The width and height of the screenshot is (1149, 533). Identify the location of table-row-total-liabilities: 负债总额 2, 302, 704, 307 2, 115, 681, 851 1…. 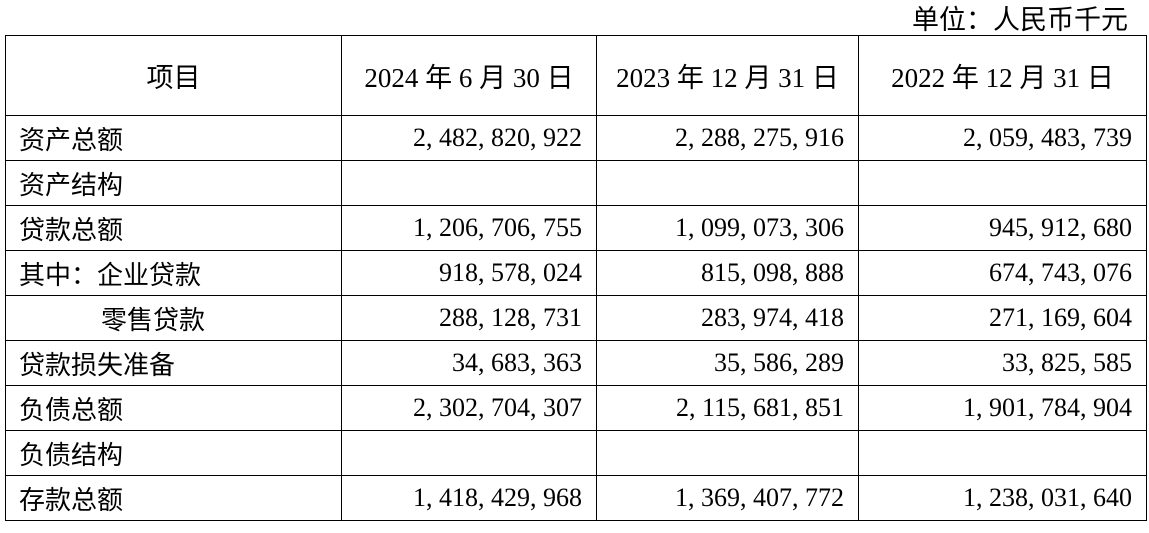
(576, 408).